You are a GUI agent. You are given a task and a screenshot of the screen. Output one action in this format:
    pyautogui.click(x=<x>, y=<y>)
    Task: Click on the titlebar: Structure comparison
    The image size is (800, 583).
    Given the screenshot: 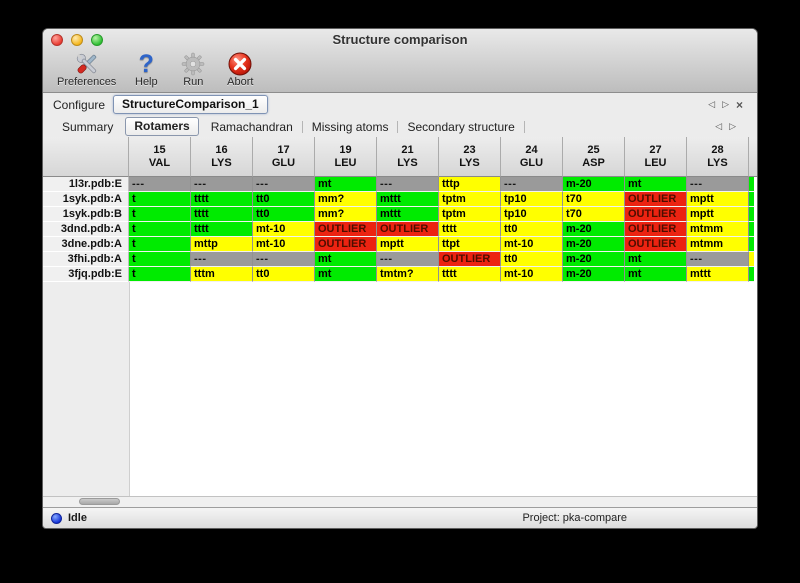 What is the action you would take?
    pyautogui.click(x=400, y=39)
    